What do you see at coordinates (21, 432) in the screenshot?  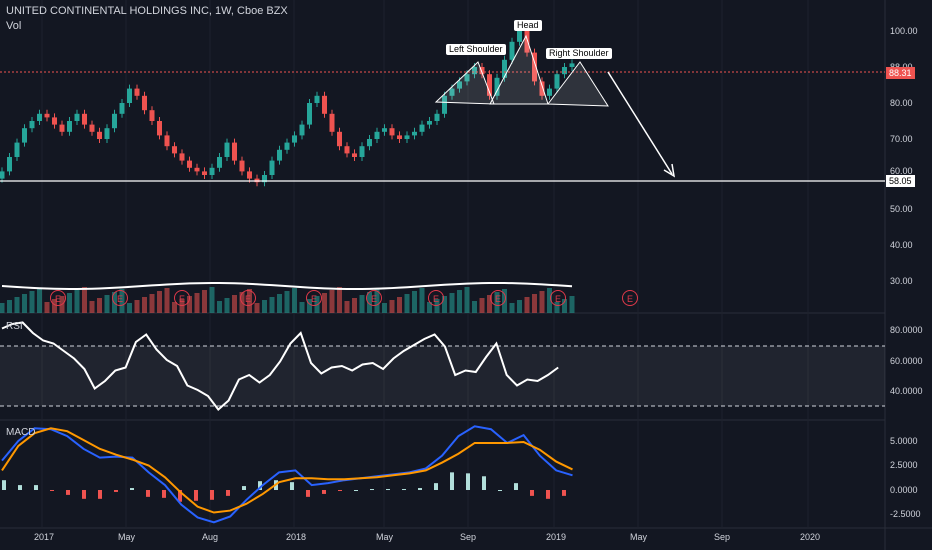 I see `macd-label: MACD` at bounding box center [21, 432].